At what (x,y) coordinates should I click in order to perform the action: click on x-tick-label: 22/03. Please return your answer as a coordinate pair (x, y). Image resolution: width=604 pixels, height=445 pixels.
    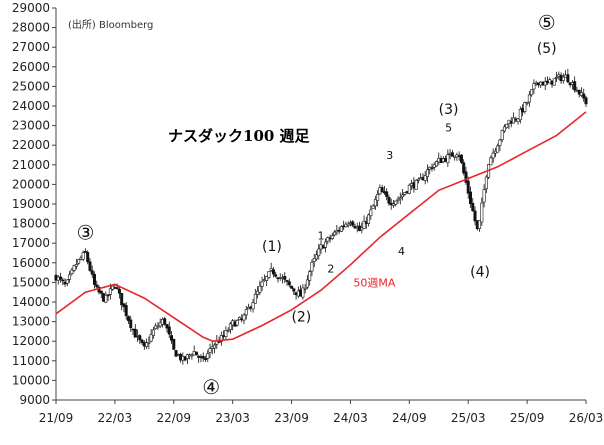
    Looking at the image, I should click on (115, 418).